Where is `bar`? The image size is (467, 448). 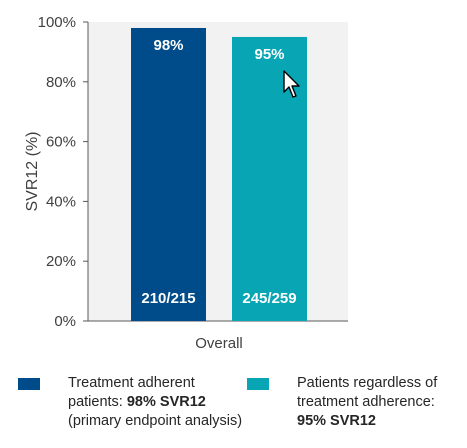
bar is located at coordinates (168, 174).